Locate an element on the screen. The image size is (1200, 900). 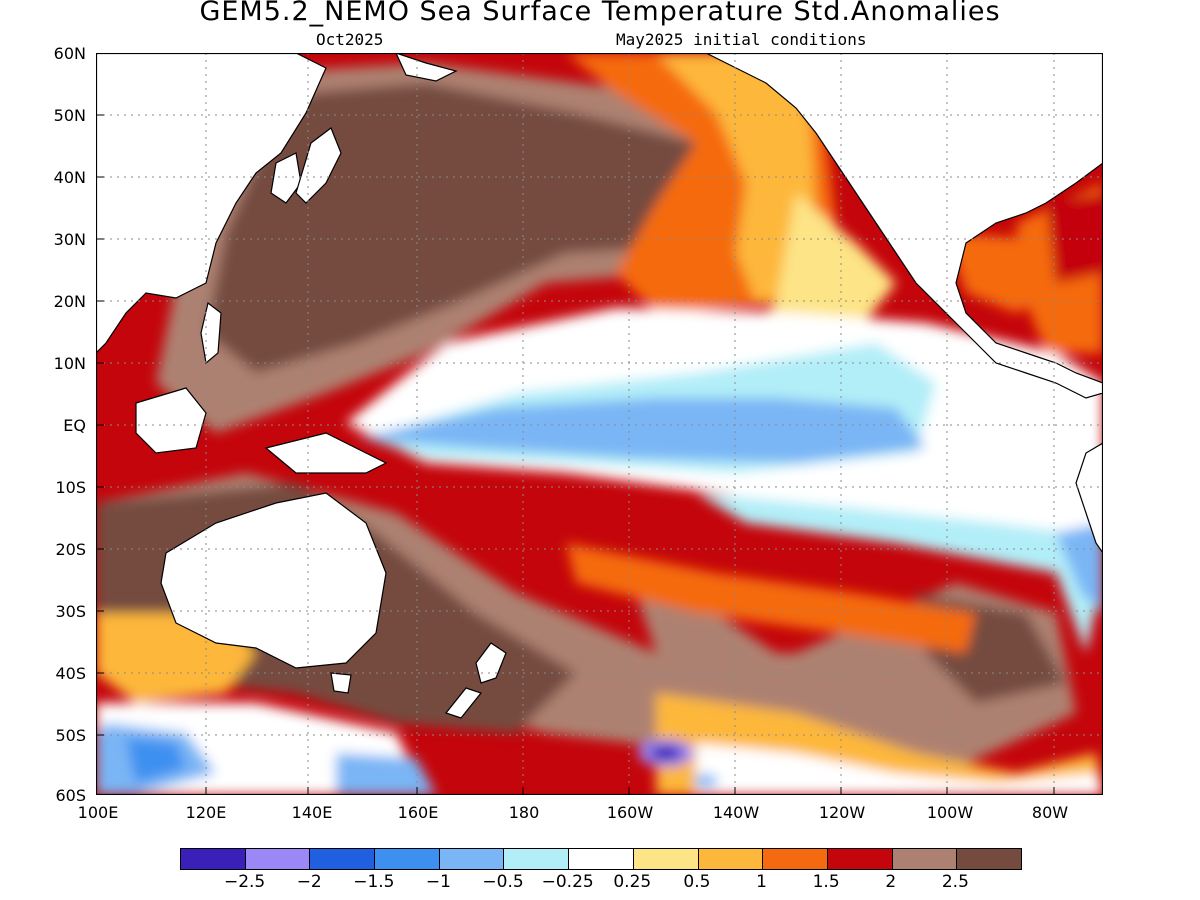
lon-label-100w: 100W is located at coordinates (950, 812).